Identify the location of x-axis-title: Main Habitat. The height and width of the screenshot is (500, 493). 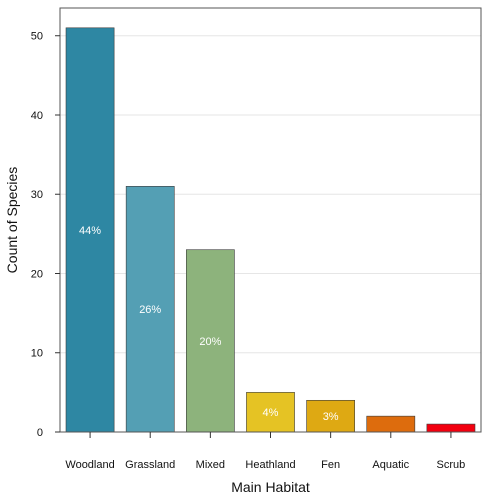
(270, 487).